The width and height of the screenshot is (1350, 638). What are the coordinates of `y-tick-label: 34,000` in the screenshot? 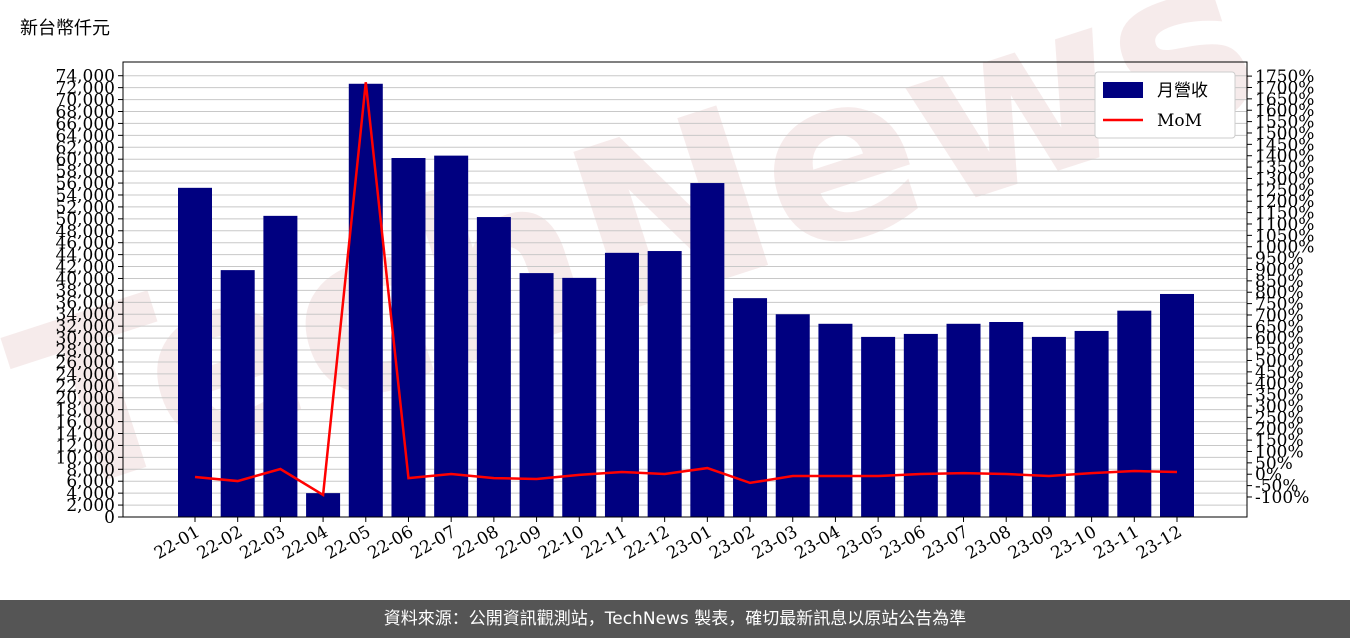 It's located at (85, 315).